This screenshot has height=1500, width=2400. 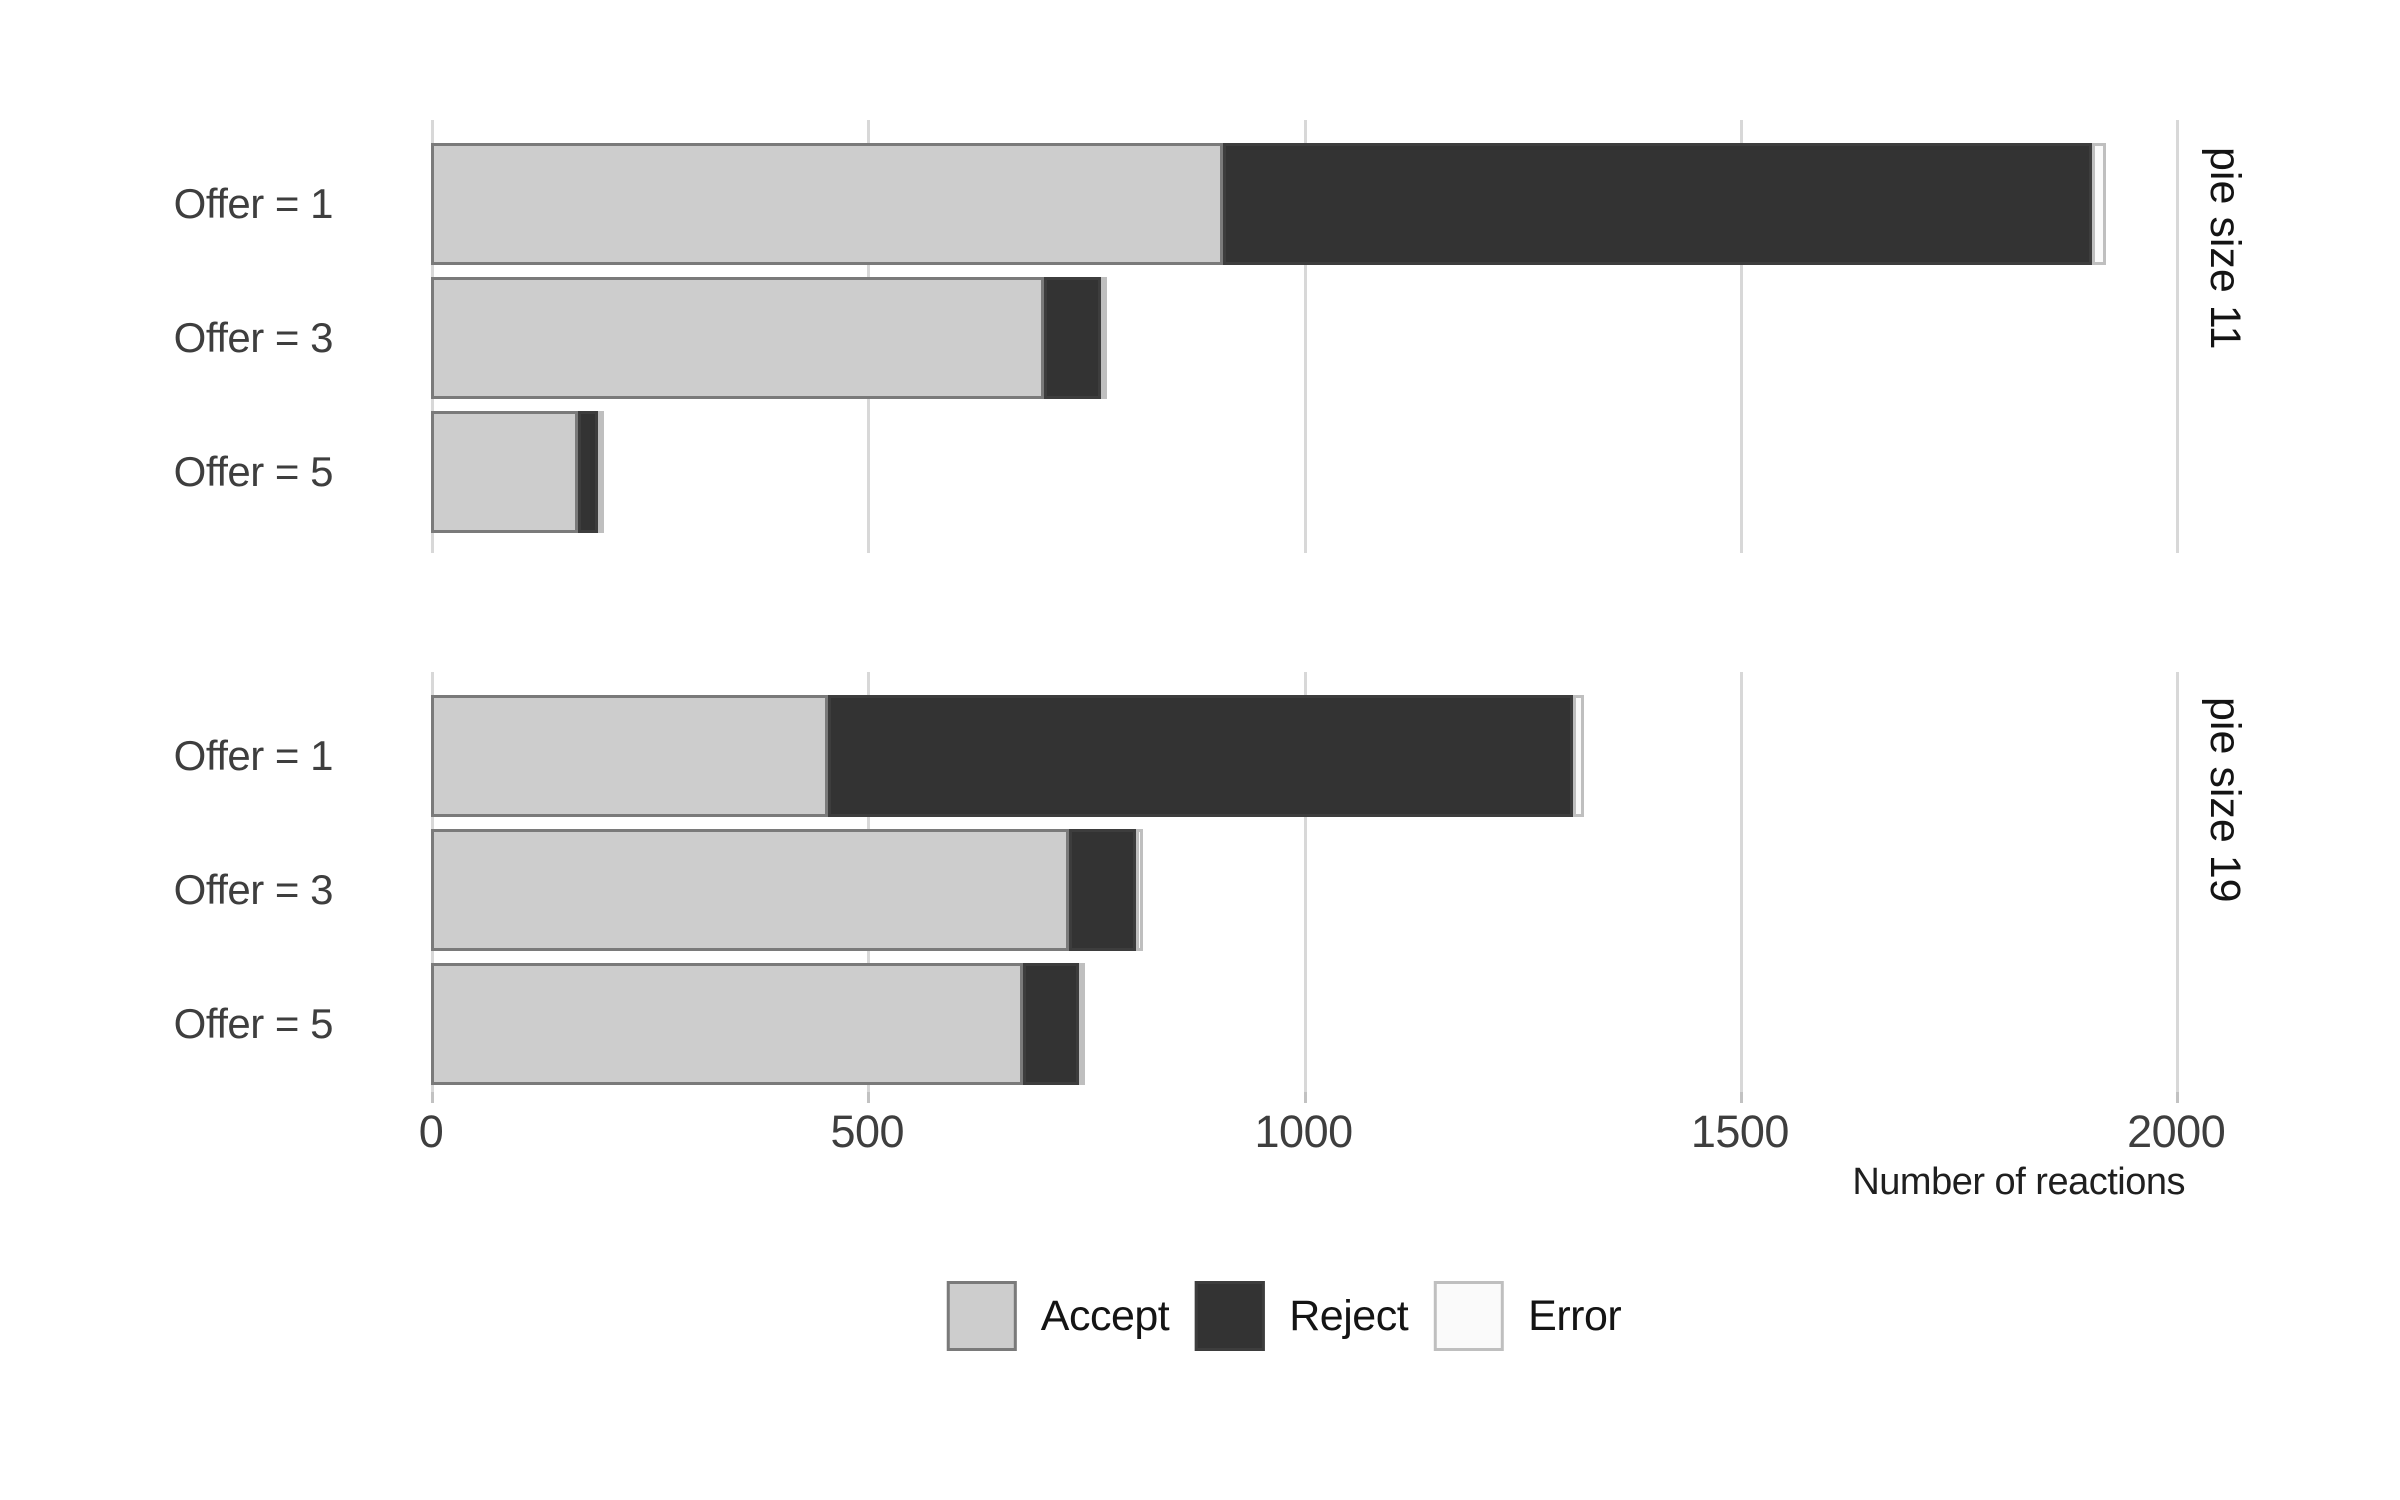 What do you see at coordinates (1349, 1316) in the screenshot?
I see `legend-label: Reject` at bounding box center [1349, 1316].